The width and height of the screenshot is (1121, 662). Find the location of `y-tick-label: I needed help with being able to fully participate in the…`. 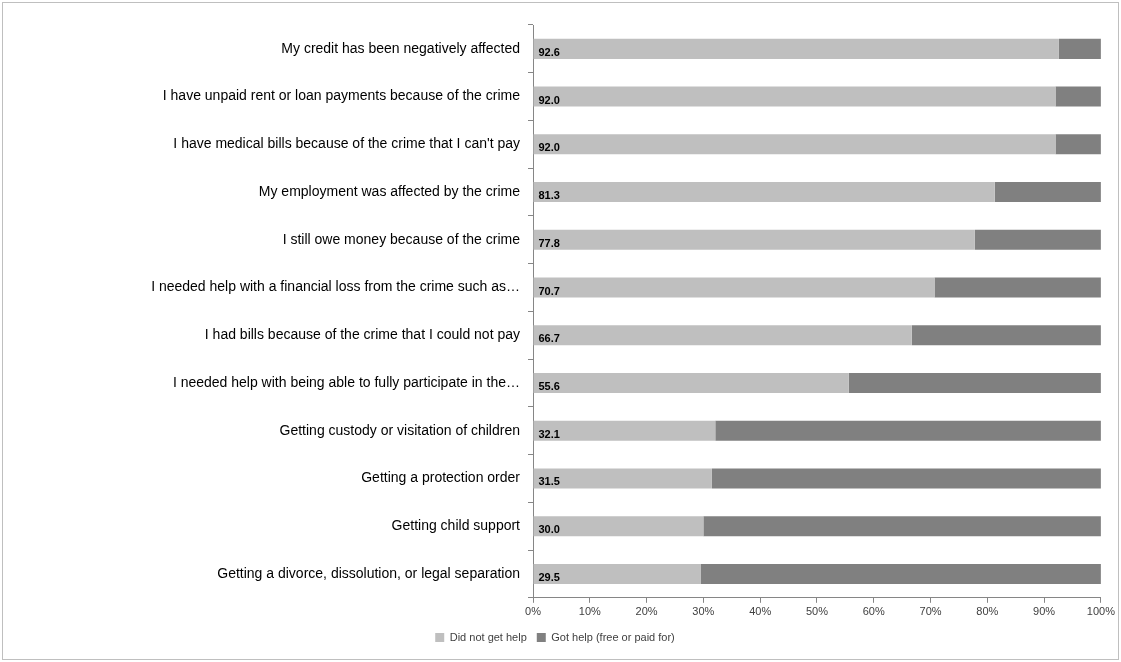

y-tick-label: I needed help with being able to fully participate in the… is located at coordinates (346, 381).